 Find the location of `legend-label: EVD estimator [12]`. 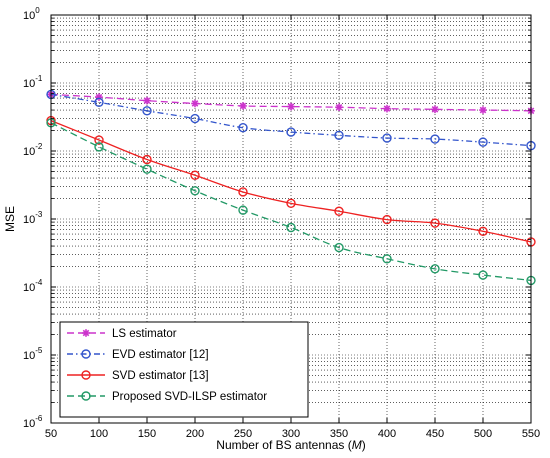

legend-label: EVD estimator [12] is located at coordinates (160, 355).